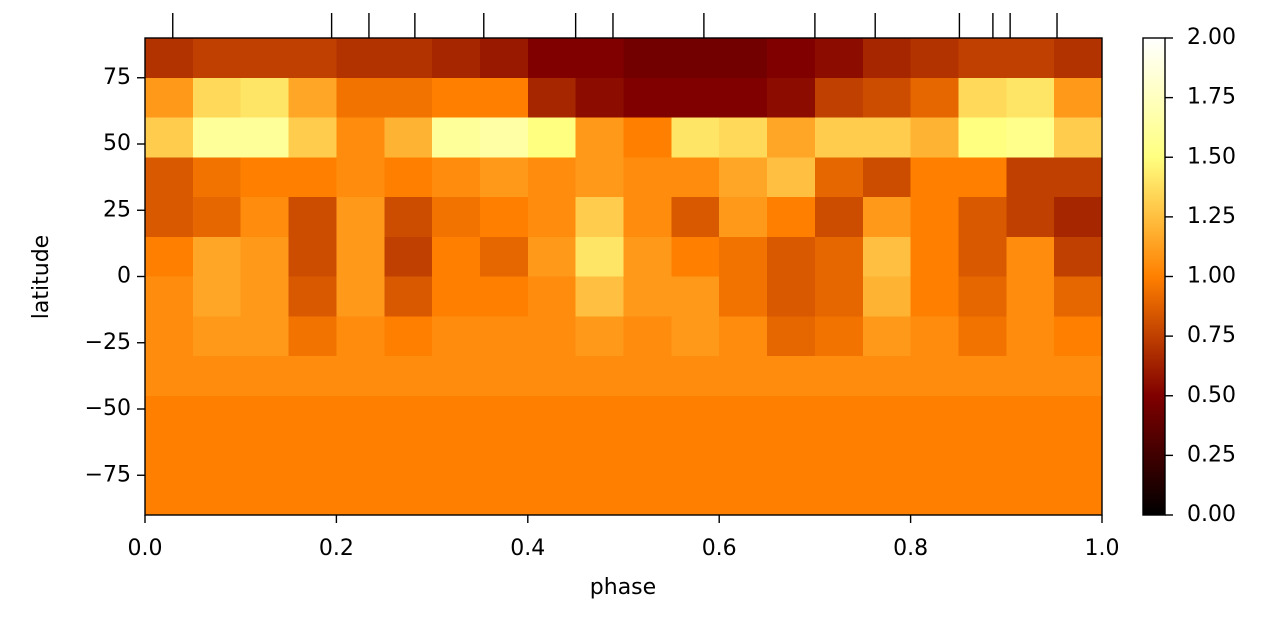 The height and width of the screenshot is (622, 1278). Describe the element at coordinates (1211, 454) in the screenshot. I see `colorbar-tick-label: 0.25` at that location.